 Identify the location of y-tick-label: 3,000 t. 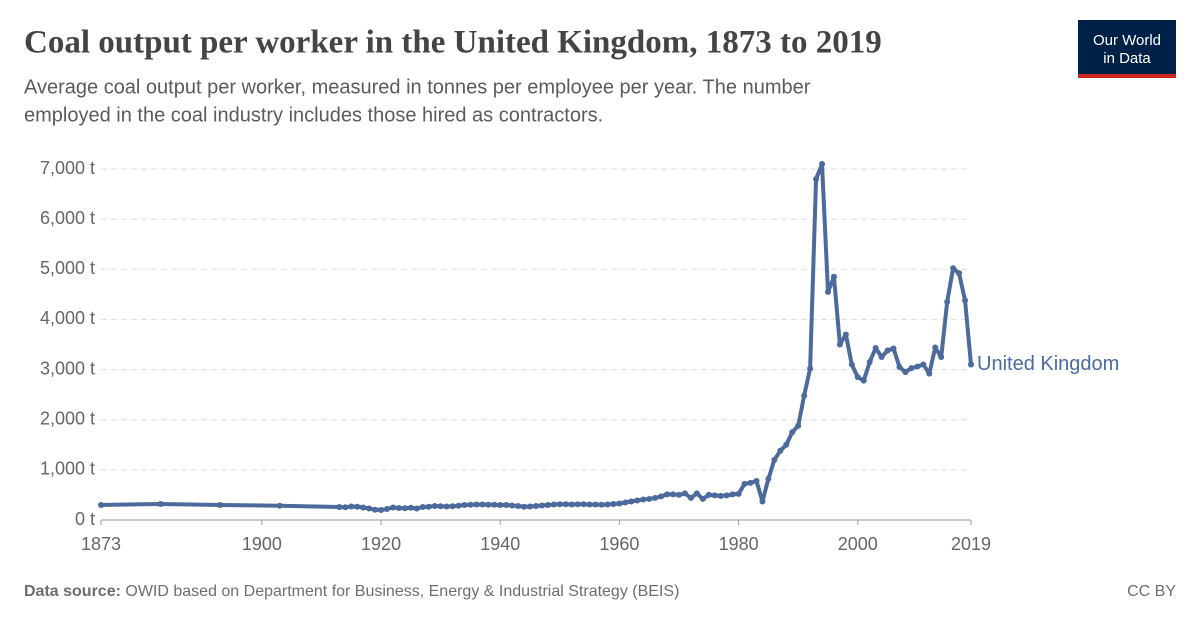
(67, 368).